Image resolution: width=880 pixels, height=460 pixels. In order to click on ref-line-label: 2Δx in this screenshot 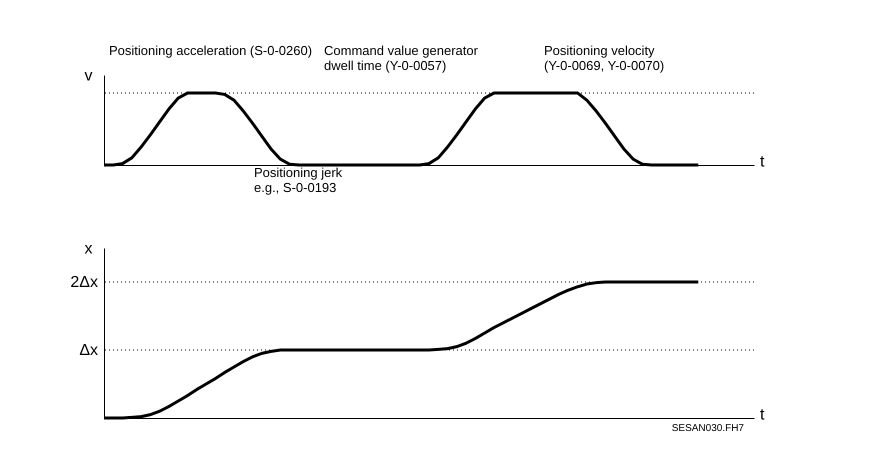, I will do `click(84, 282)`.